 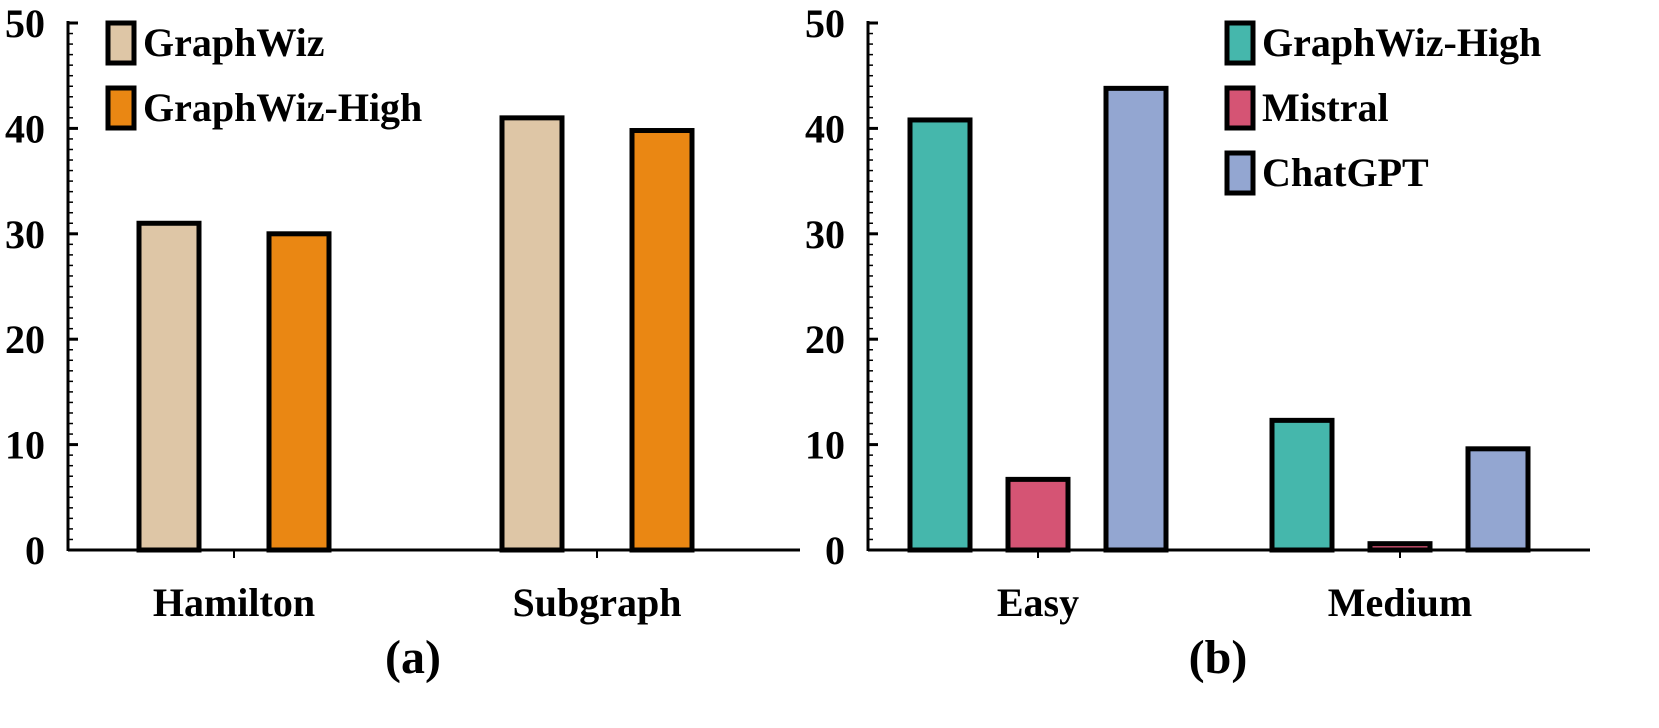 What do you see at coordinates (413, 657) in the screenshot?
I see `panel-label: (a)` at bounding box center [413, 657].